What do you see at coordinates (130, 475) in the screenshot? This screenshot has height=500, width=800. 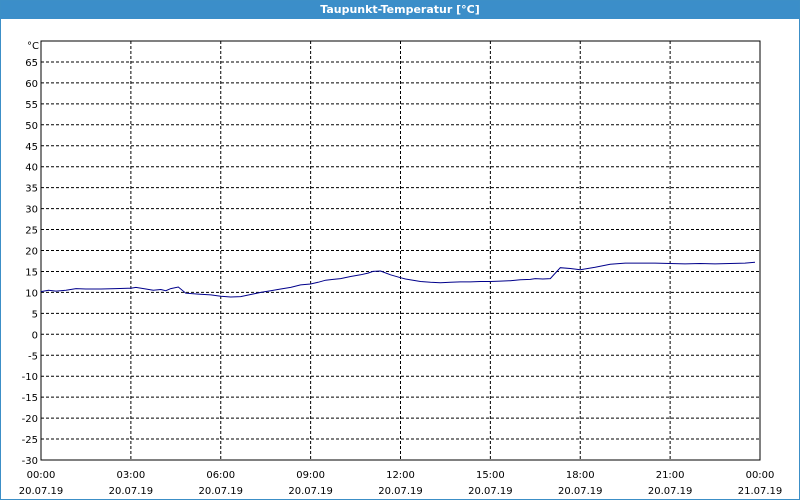 I see `x-tick-time: 03:00` at bounding box center [130, 475].